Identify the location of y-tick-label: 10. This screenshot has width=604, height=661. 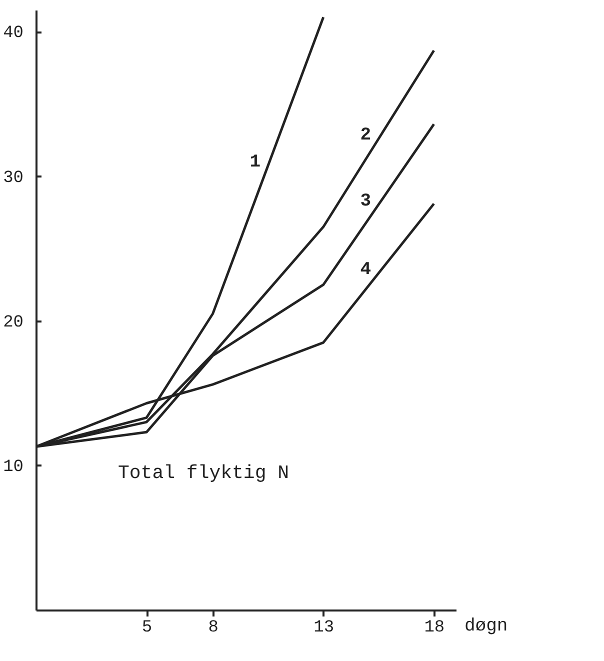
(13, 467).